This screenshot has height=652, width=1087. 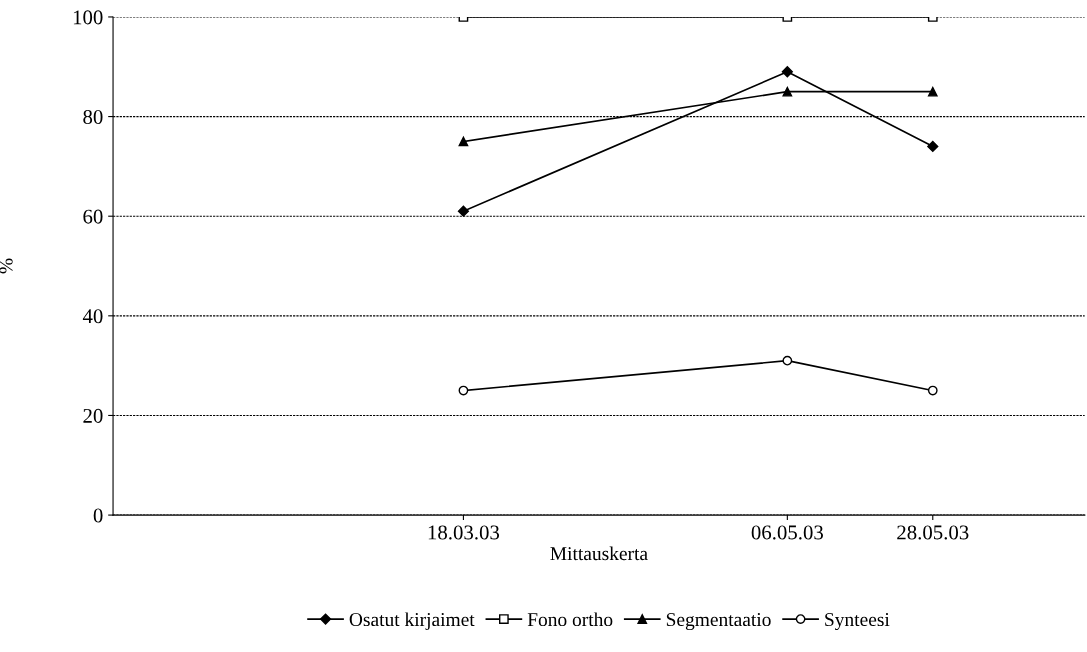 I want to click on legend-label: Fono ortho, so click(x=570, y=619).